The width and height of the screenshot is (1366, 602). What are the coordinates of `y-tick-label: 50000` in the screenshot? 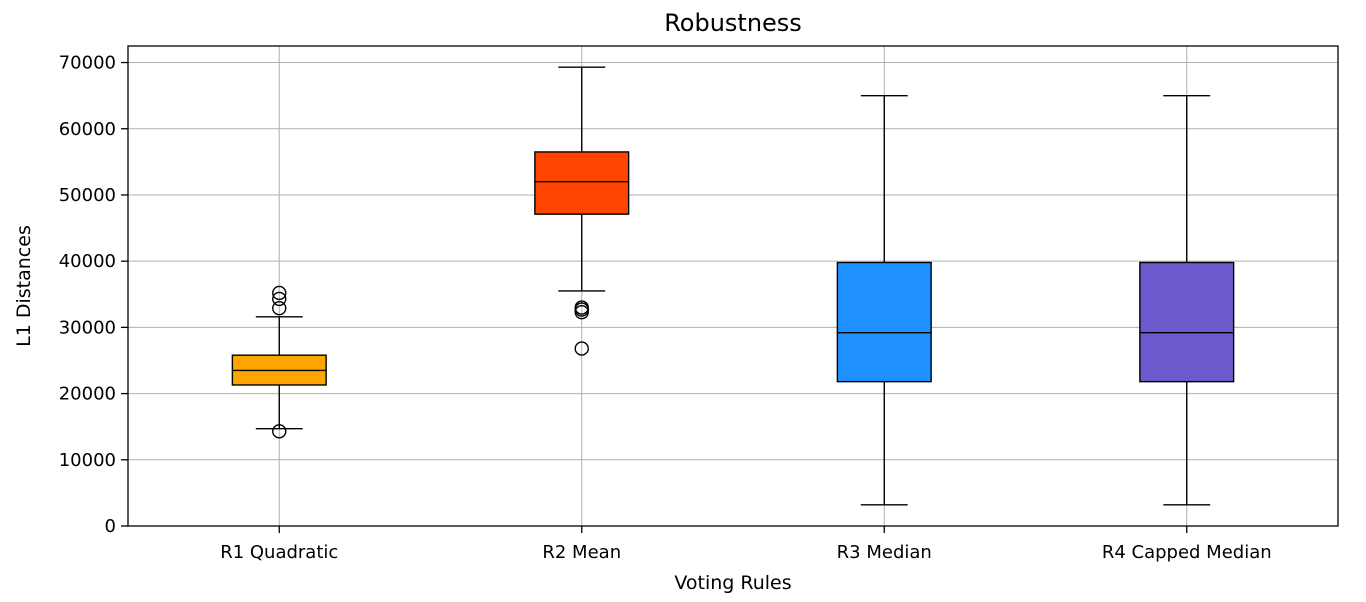 It's located at (87, 195).